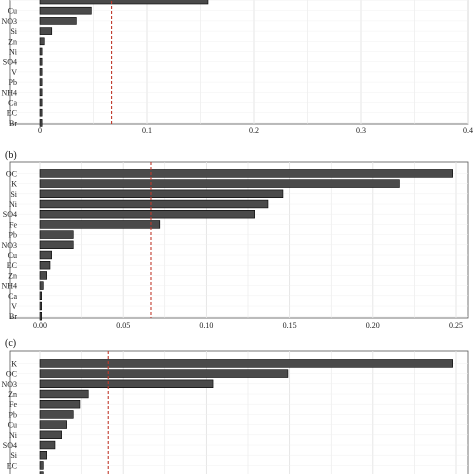  What do you see at coordinates (206, 325) in the screenshot?
I see `x-tick-label: 0.10` at bounding box center [206, 325].